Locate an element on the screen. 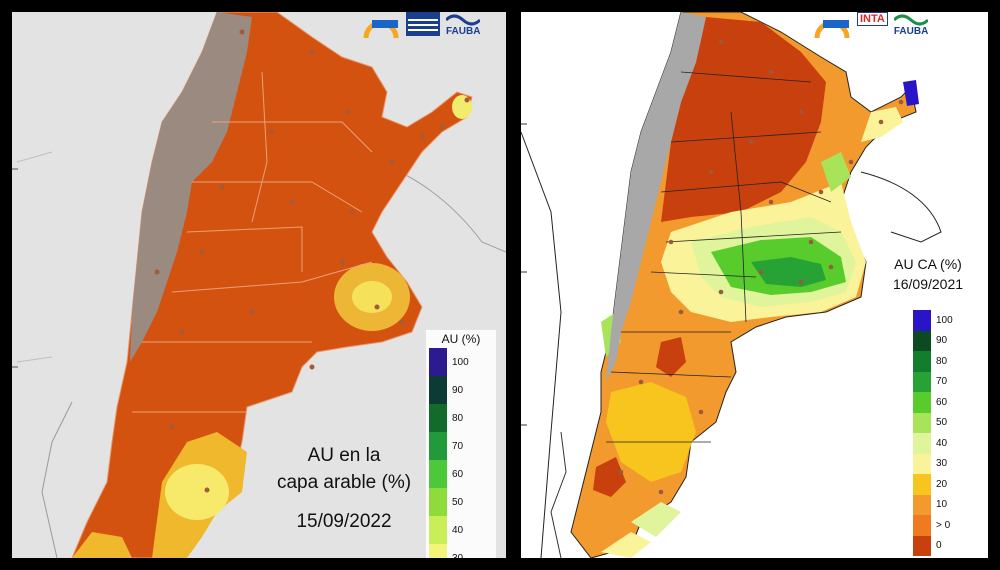 This screenshot has width=1000, height=570. left-legend-entry: 50 is located at coordinates (461, 502).